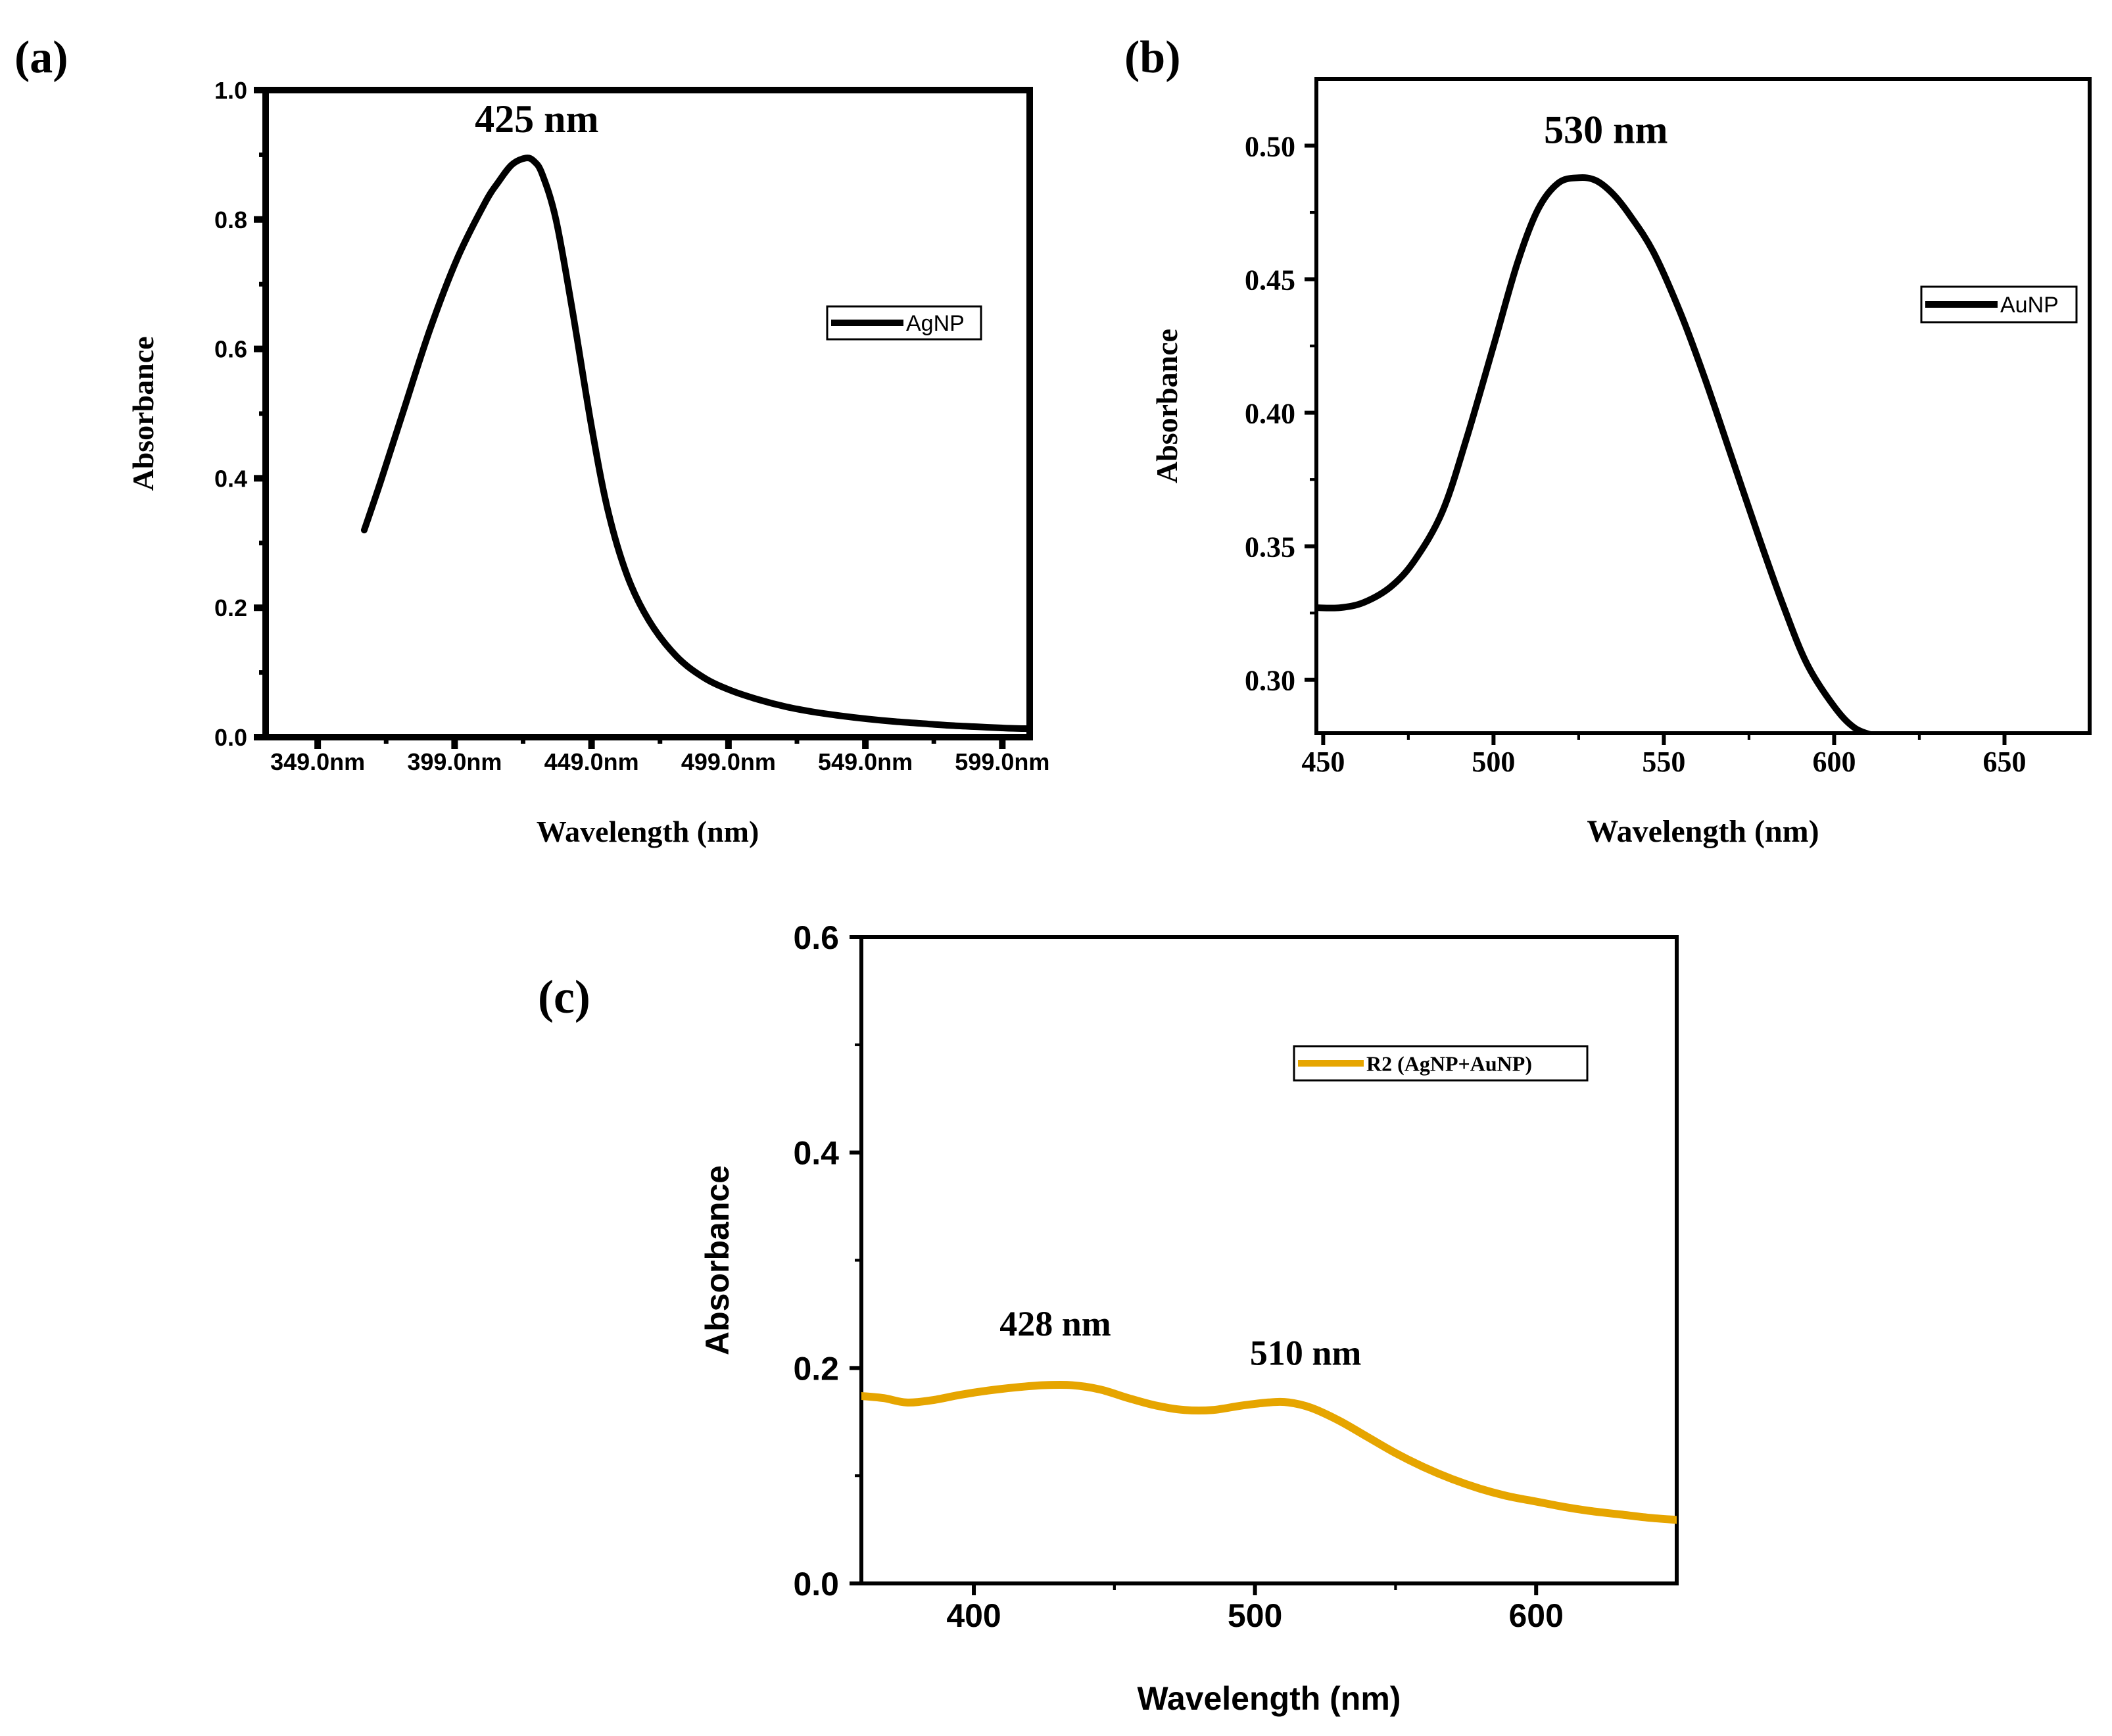 The width and height of the screenshot is (2112, 1736). Describe the element at coordinates (1270, 548) in the screenshot. I see `y-tick-label: 0.35` at that location.